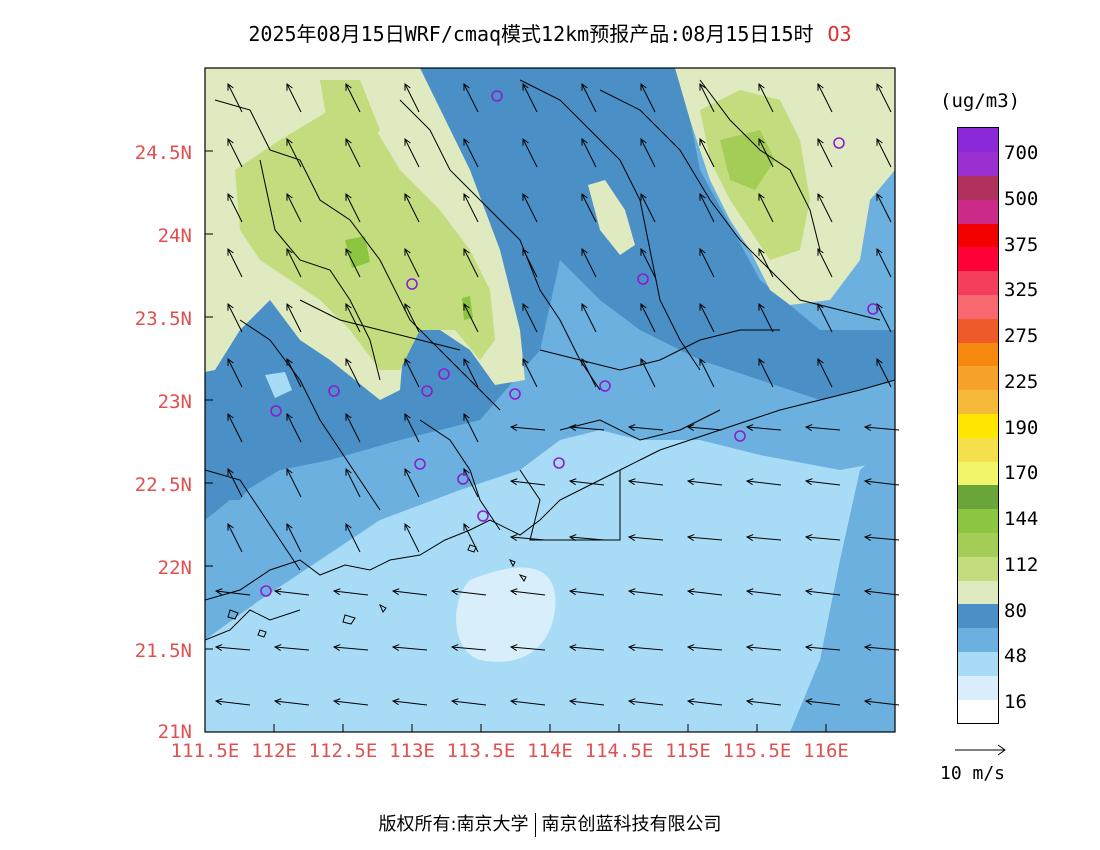 This screenshot has height=850, width=1100. I want to click on legend-tick-label: 700, so click(1021, 153).